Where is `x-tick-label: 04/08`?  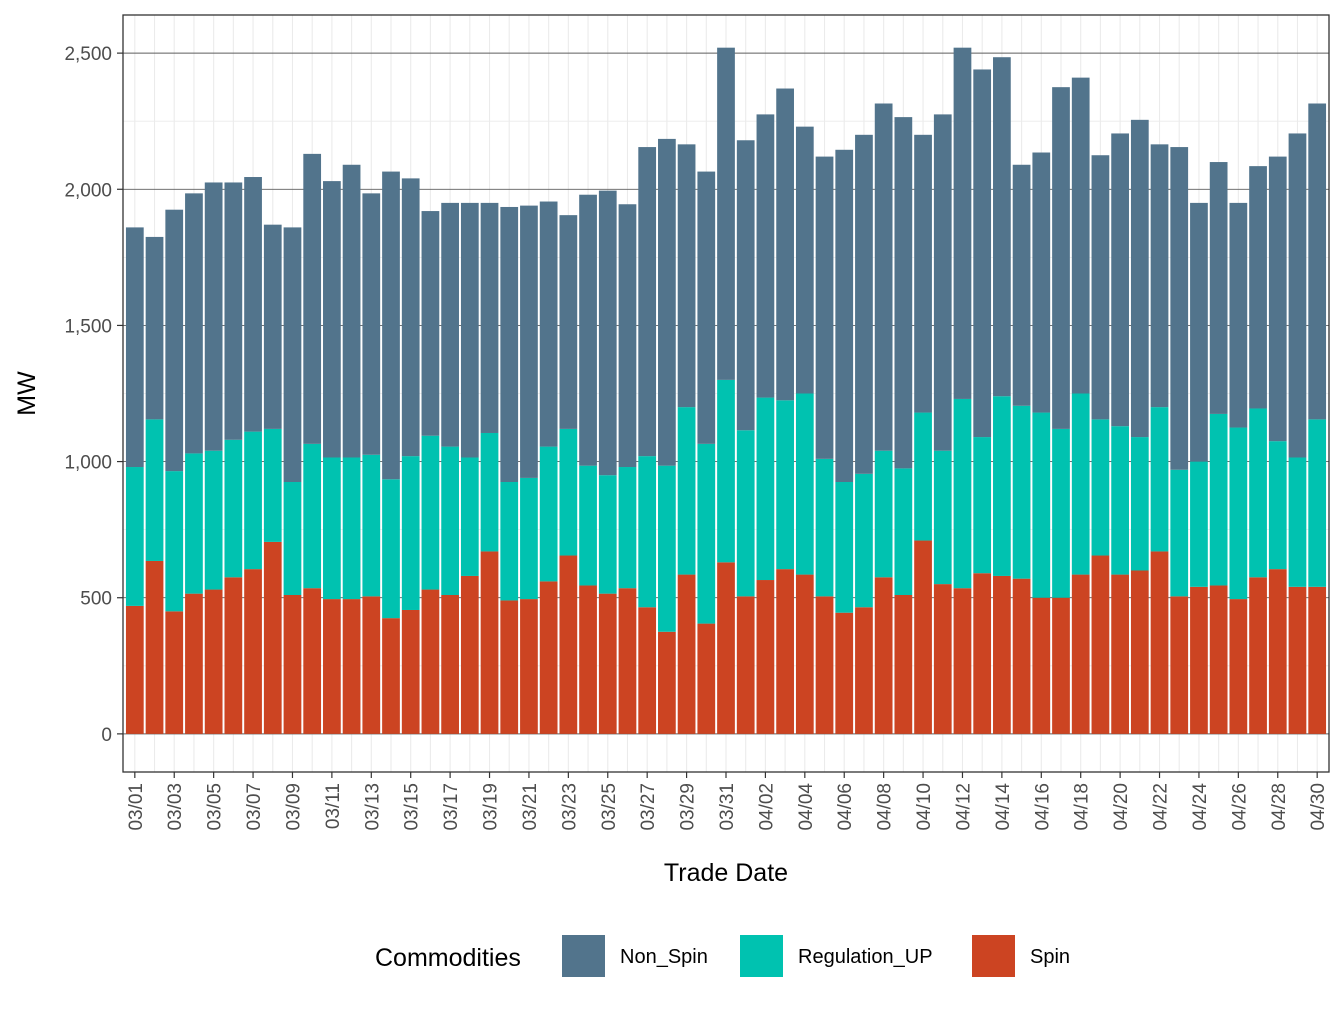 x-tick-label: 04/08 is located at coordinates (885, 807).